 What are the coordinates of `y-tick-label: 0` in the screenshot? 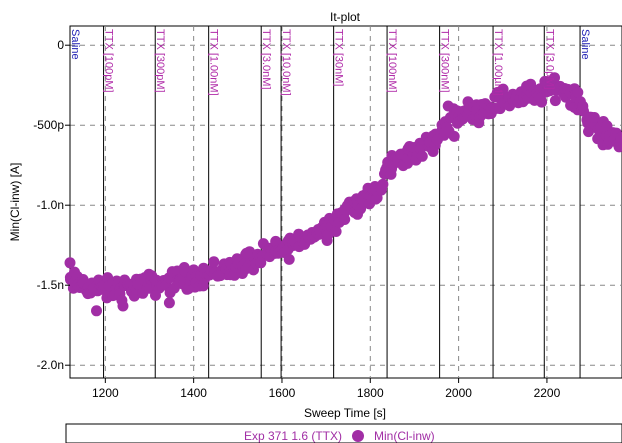 It's located at (60, 45).